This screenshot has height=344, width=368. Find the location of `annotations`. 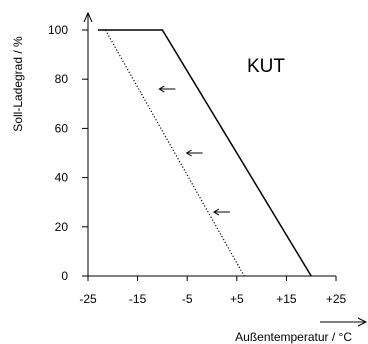

annotations is located at coordinates (194, 150).